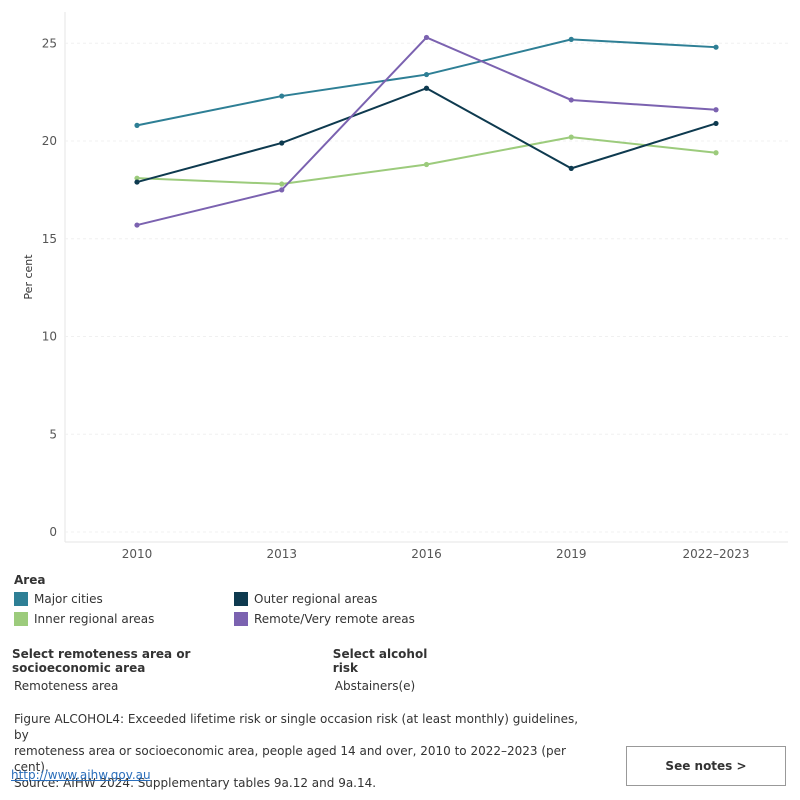 Image resolution: width=800 pixels, height=800 pixels. I want to click on series-line-outer-regional-areas, so click(426, 135).